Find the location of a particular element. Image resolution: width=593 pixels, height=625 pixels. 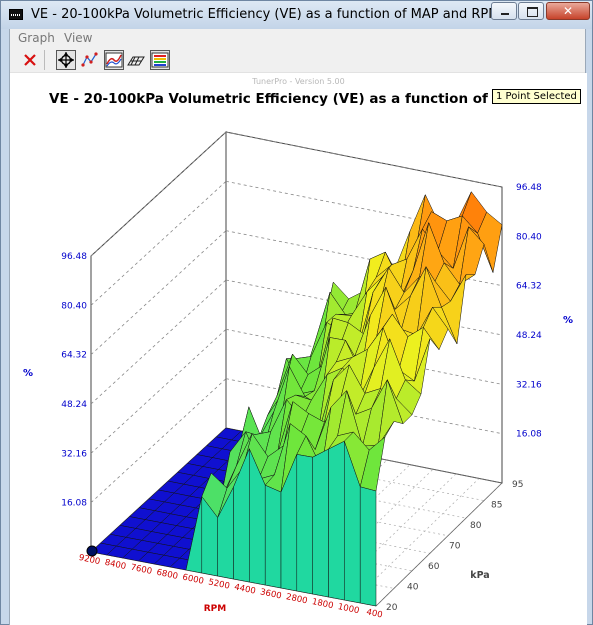

z-tick-right: 64.32 is located at coordinates (529, 287).